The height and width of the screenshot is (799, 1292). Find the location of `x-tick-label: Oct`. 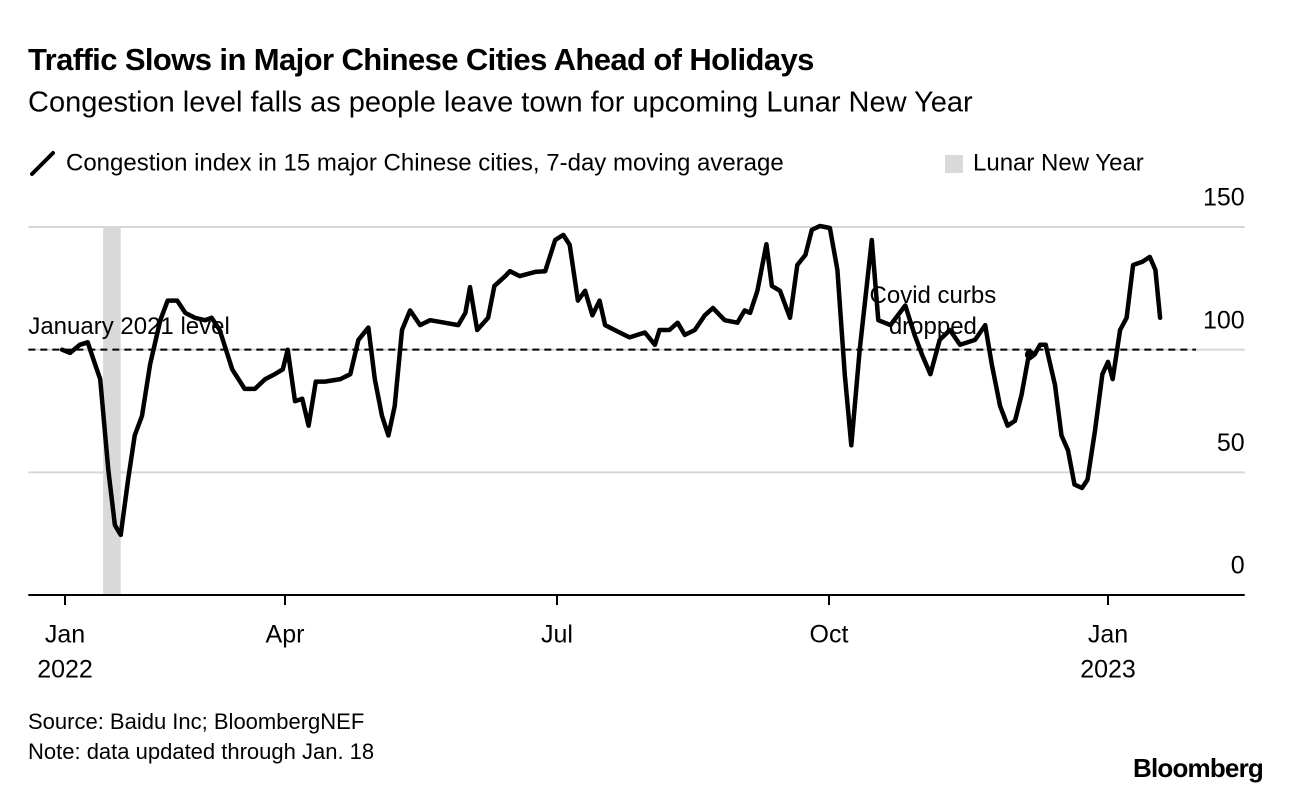

x-tick-label: Oct is located at coordinates (829, 635).